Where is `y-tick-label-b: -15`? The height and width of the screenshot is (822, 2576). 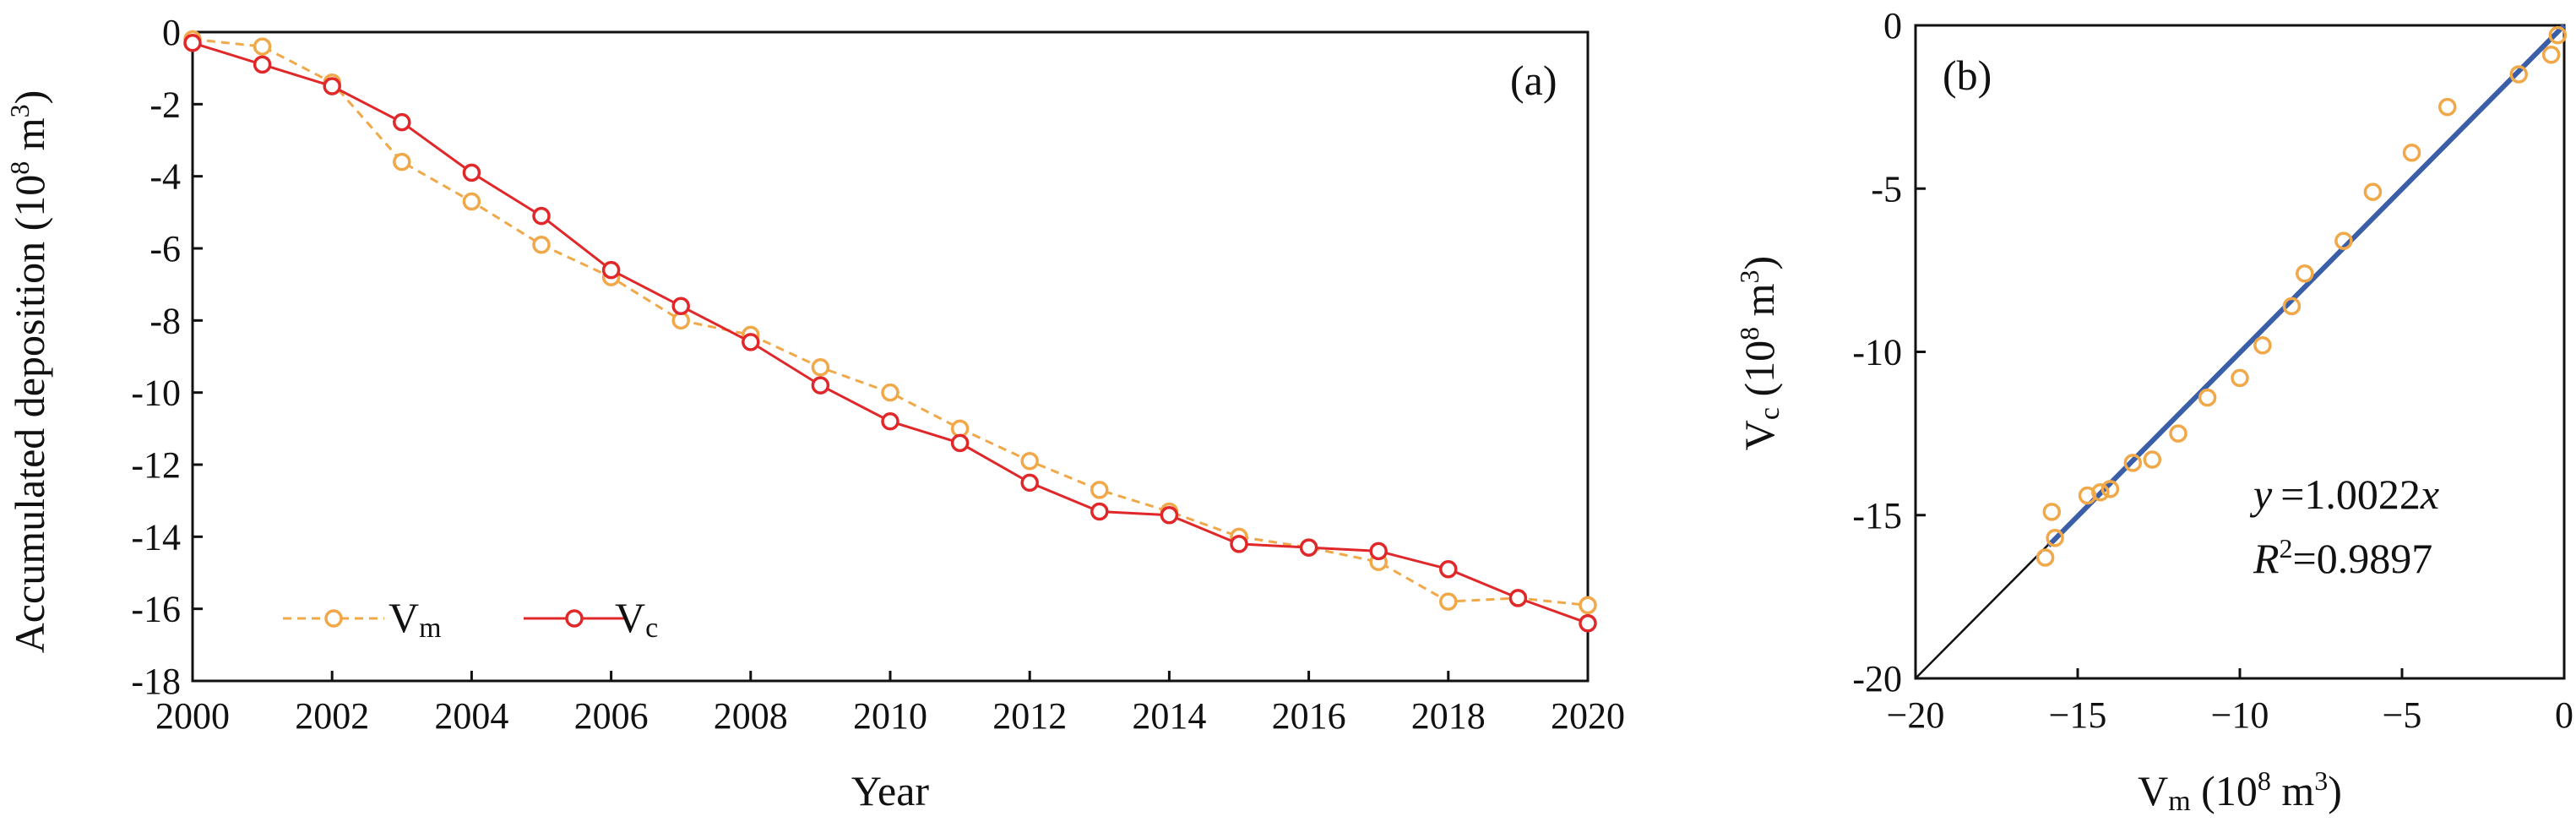
y-tick-label-b: -15 is located at coordinates (1877, 515).